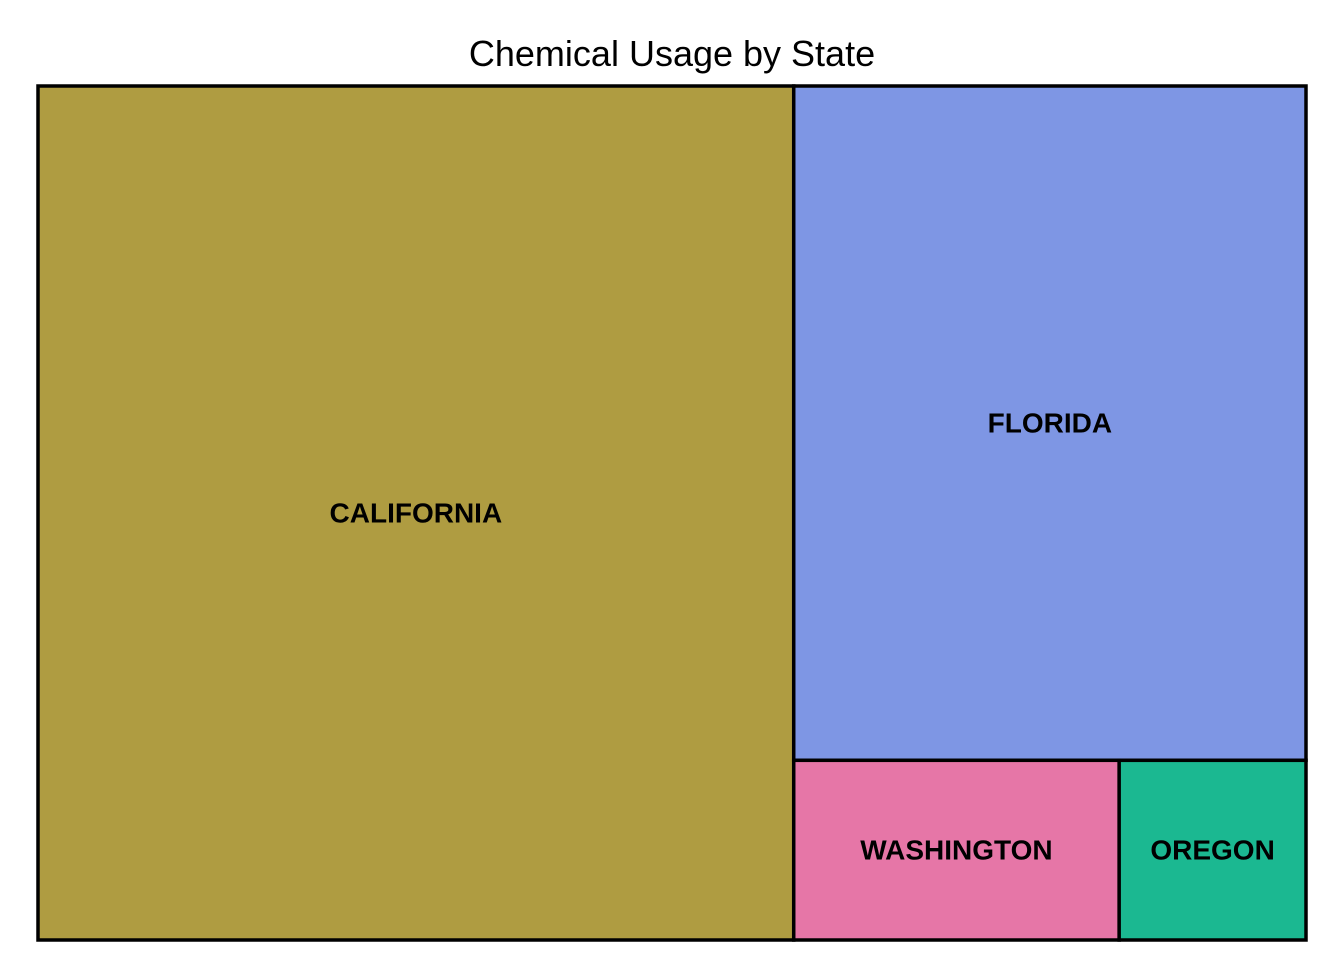 The width and height of the screenshot is (1344, 960). I want to click on tile-label-washington: WASHINGTON, so click(956, 850).